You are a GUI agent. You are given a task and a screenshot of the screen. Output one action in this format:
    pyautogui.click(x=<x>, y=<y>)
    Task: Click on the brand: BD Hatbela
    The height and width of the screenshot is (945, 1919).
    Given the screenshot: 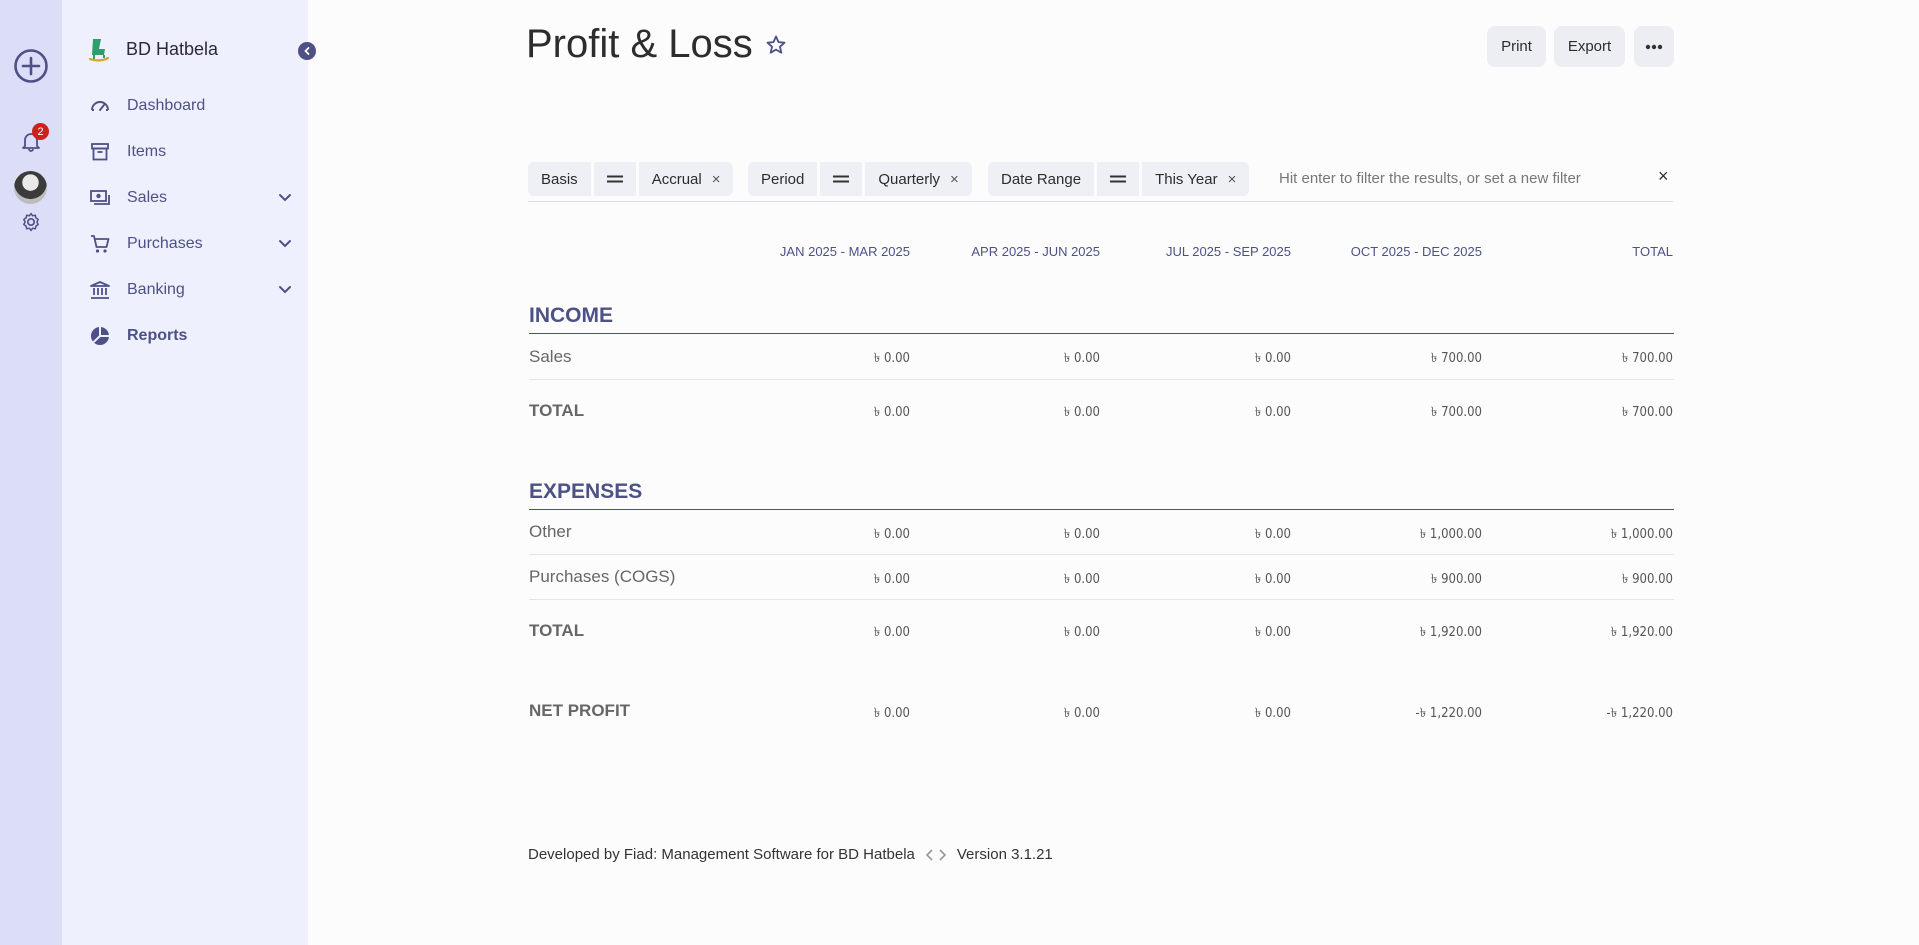 What is the action you would take?
    pyautogui.click(x=152, y=49)
    